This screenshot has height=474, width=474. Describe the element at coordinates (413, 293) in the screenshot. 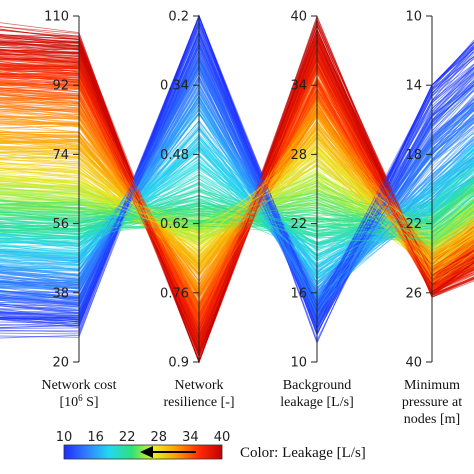

I see `tick-label: 26` at that location.